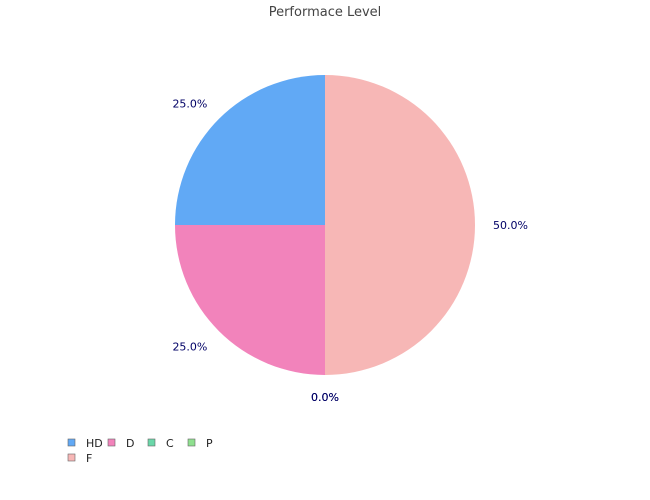 The height and width of the screenshot is (500, 650). I want to click on legend: HD D C P F, so click(140, 451).